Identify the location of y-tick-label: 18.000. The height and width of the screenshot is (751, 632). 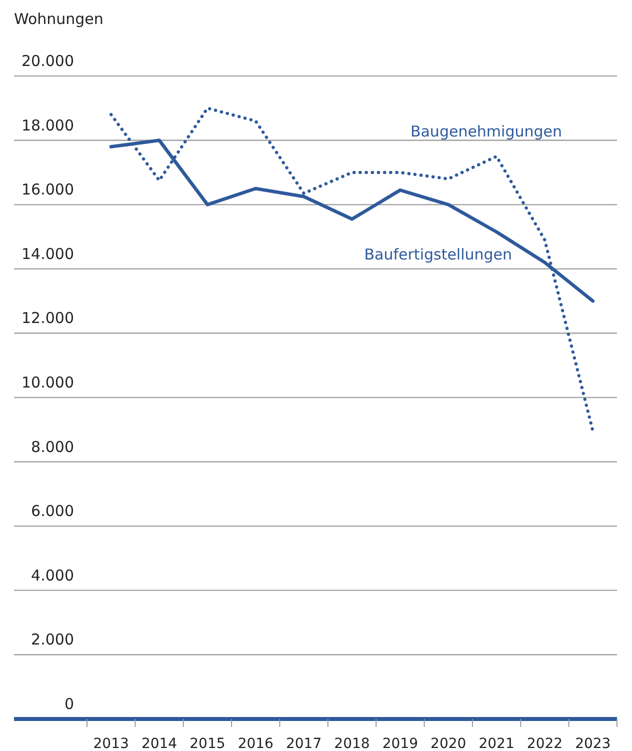
(48, 125).